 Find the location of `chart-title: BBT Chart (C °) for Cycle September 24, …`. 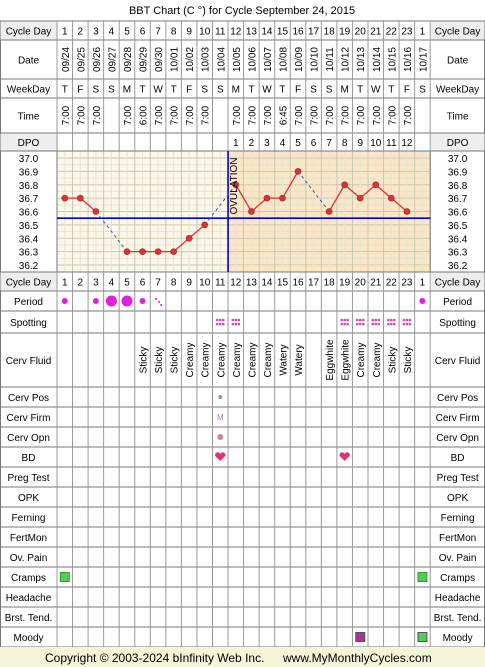

chart-title: BBT Chart (C °) for Cycle September 24, … is located at coordinates (242, 11).